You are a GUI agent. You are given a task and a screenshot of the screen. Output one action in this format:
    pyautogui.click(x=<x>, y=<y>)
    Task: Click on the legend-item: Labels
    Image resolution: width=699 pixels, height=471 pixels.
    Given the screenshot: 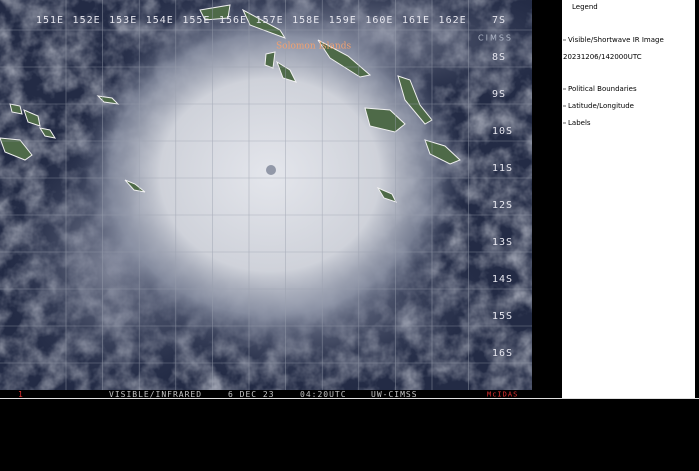 What is the action you would take?
    pyautogui.click(x=579, y=123)
    